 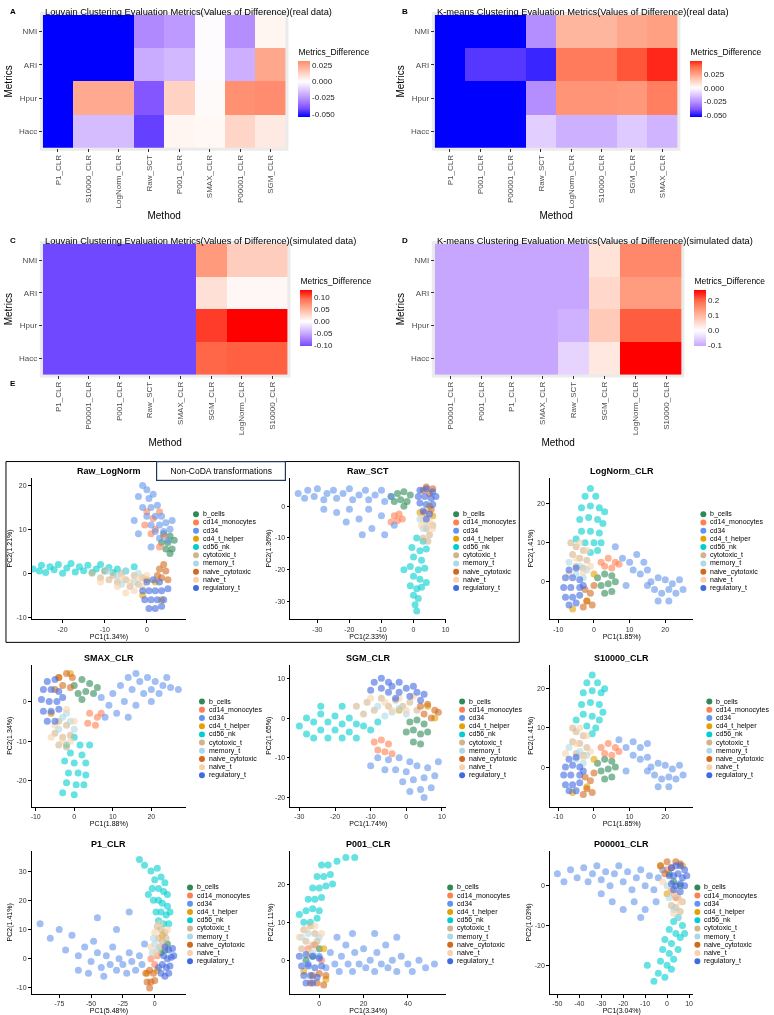 What do you see at coordinates (324, 98) in the screenshot?
I see `color-bar-label: -0.025` at bounding box center [324, 98].